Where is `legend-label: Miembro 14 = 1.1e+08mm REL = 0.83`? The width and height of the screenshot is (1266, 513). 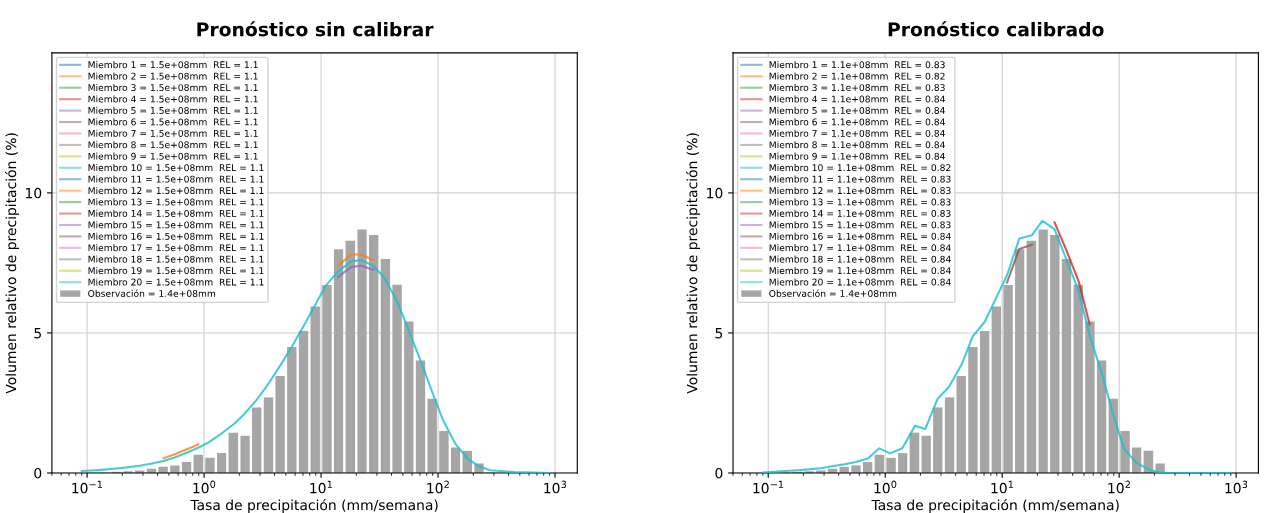
legend-label: Miembro 14 = 1.1e+08mm REL = 0.83 is located at coordinates (860, 213).